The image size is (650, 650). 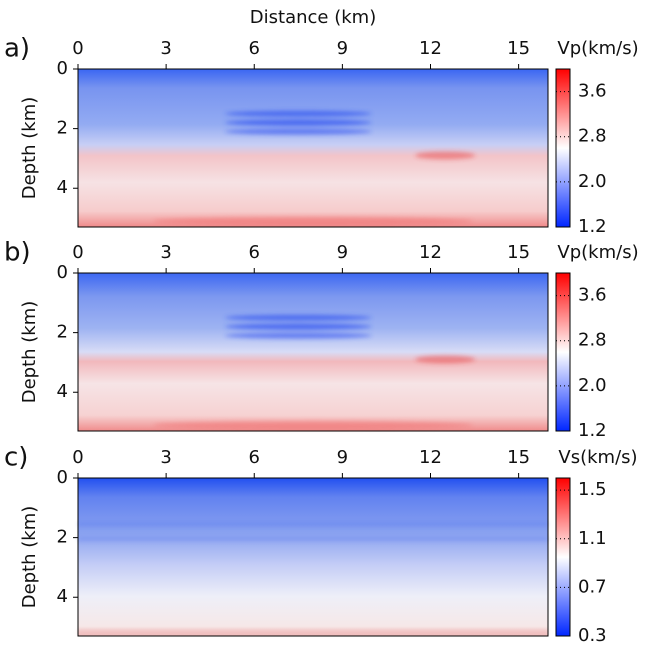 I want to click on panel-label: a), so click(x=17, y=49).